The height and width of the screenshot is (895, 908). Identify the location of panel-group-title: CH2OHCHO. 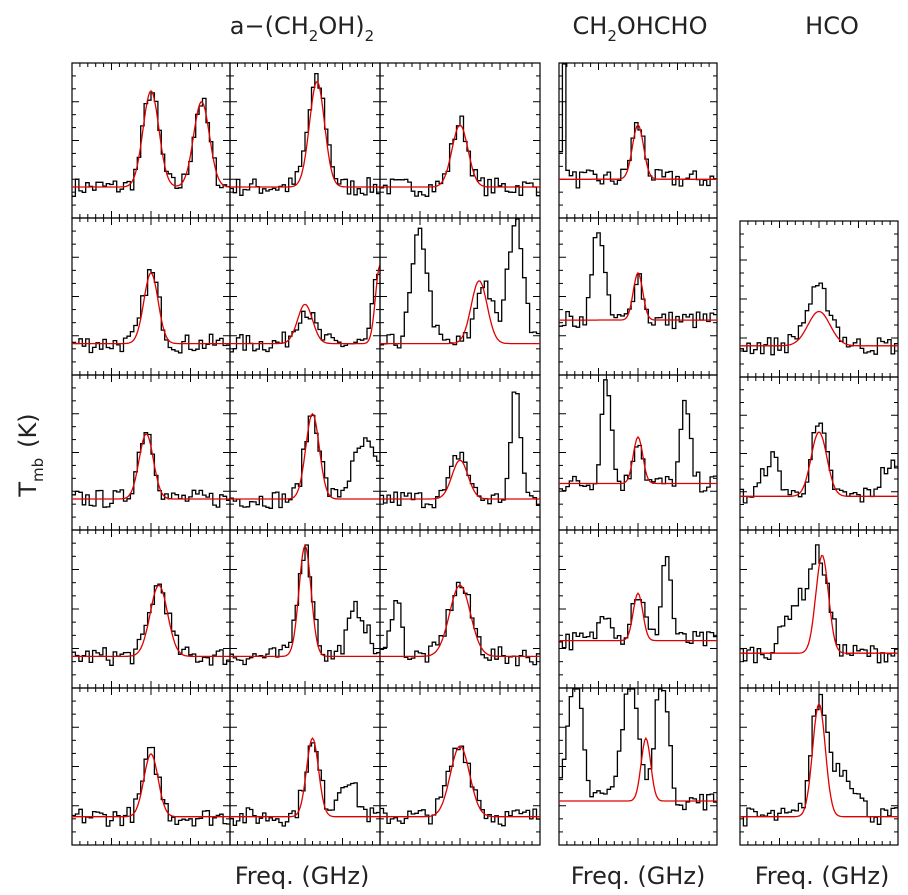
(640, 28).